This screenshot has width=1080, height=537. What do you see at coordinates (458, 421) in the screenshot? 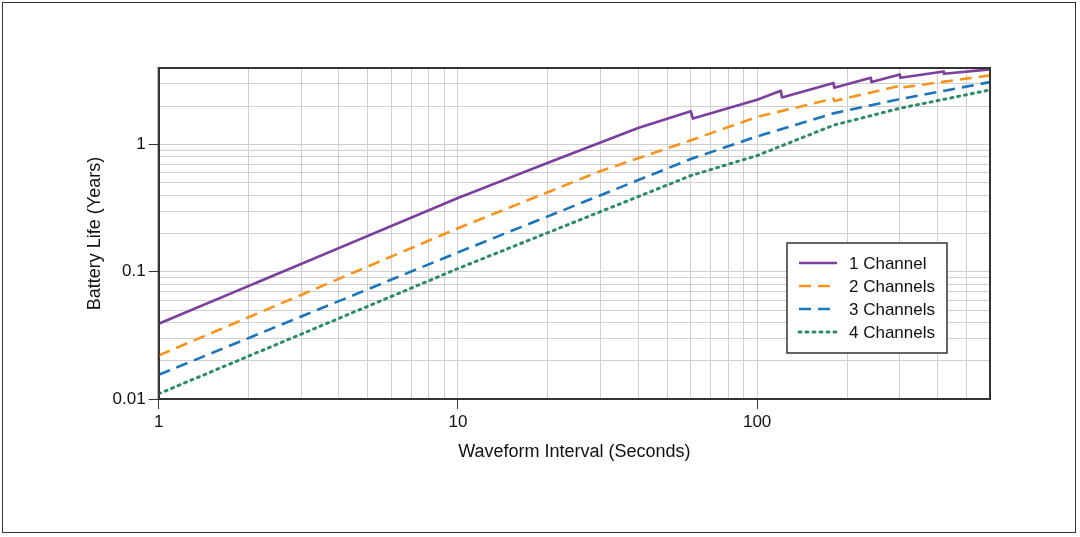
I see `x-tick-label: 10` at bounding box center [458, 421].